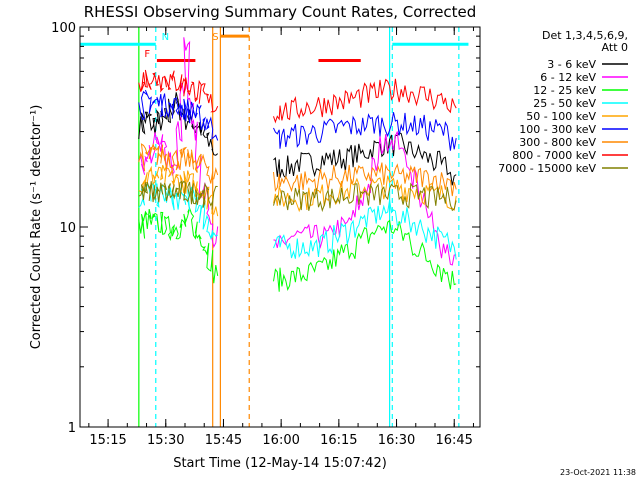  Describe the element at coordinates (453, 440) in the screenshot. I see `x-tick-label-6: 16:45` at that location.